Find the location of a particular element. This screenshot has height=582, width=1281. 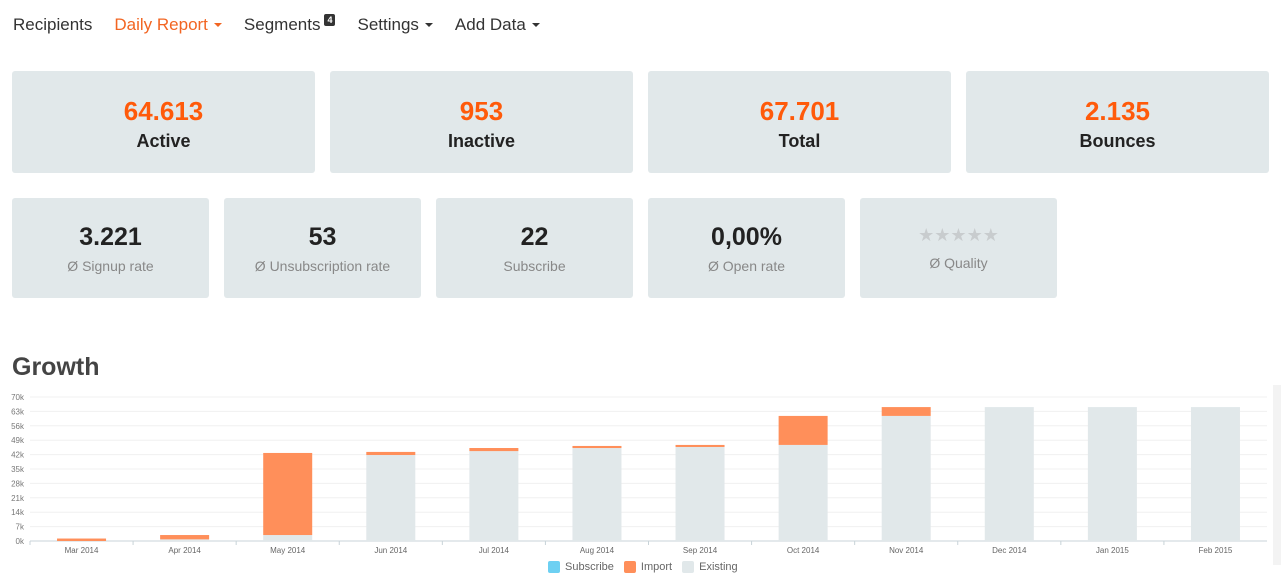

stat-value: 953 is located at coordinates (481, 111).